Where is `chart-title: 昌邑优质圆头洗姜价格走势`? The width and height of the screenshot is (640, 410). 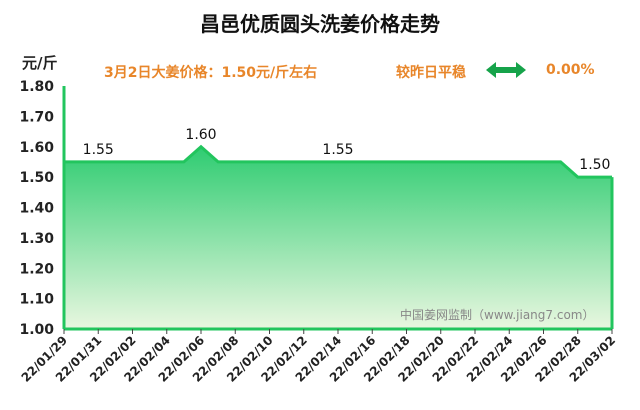
chart-title: 昌邑优质圆头洗姜价格走势 is located at coordinates (320, 24).